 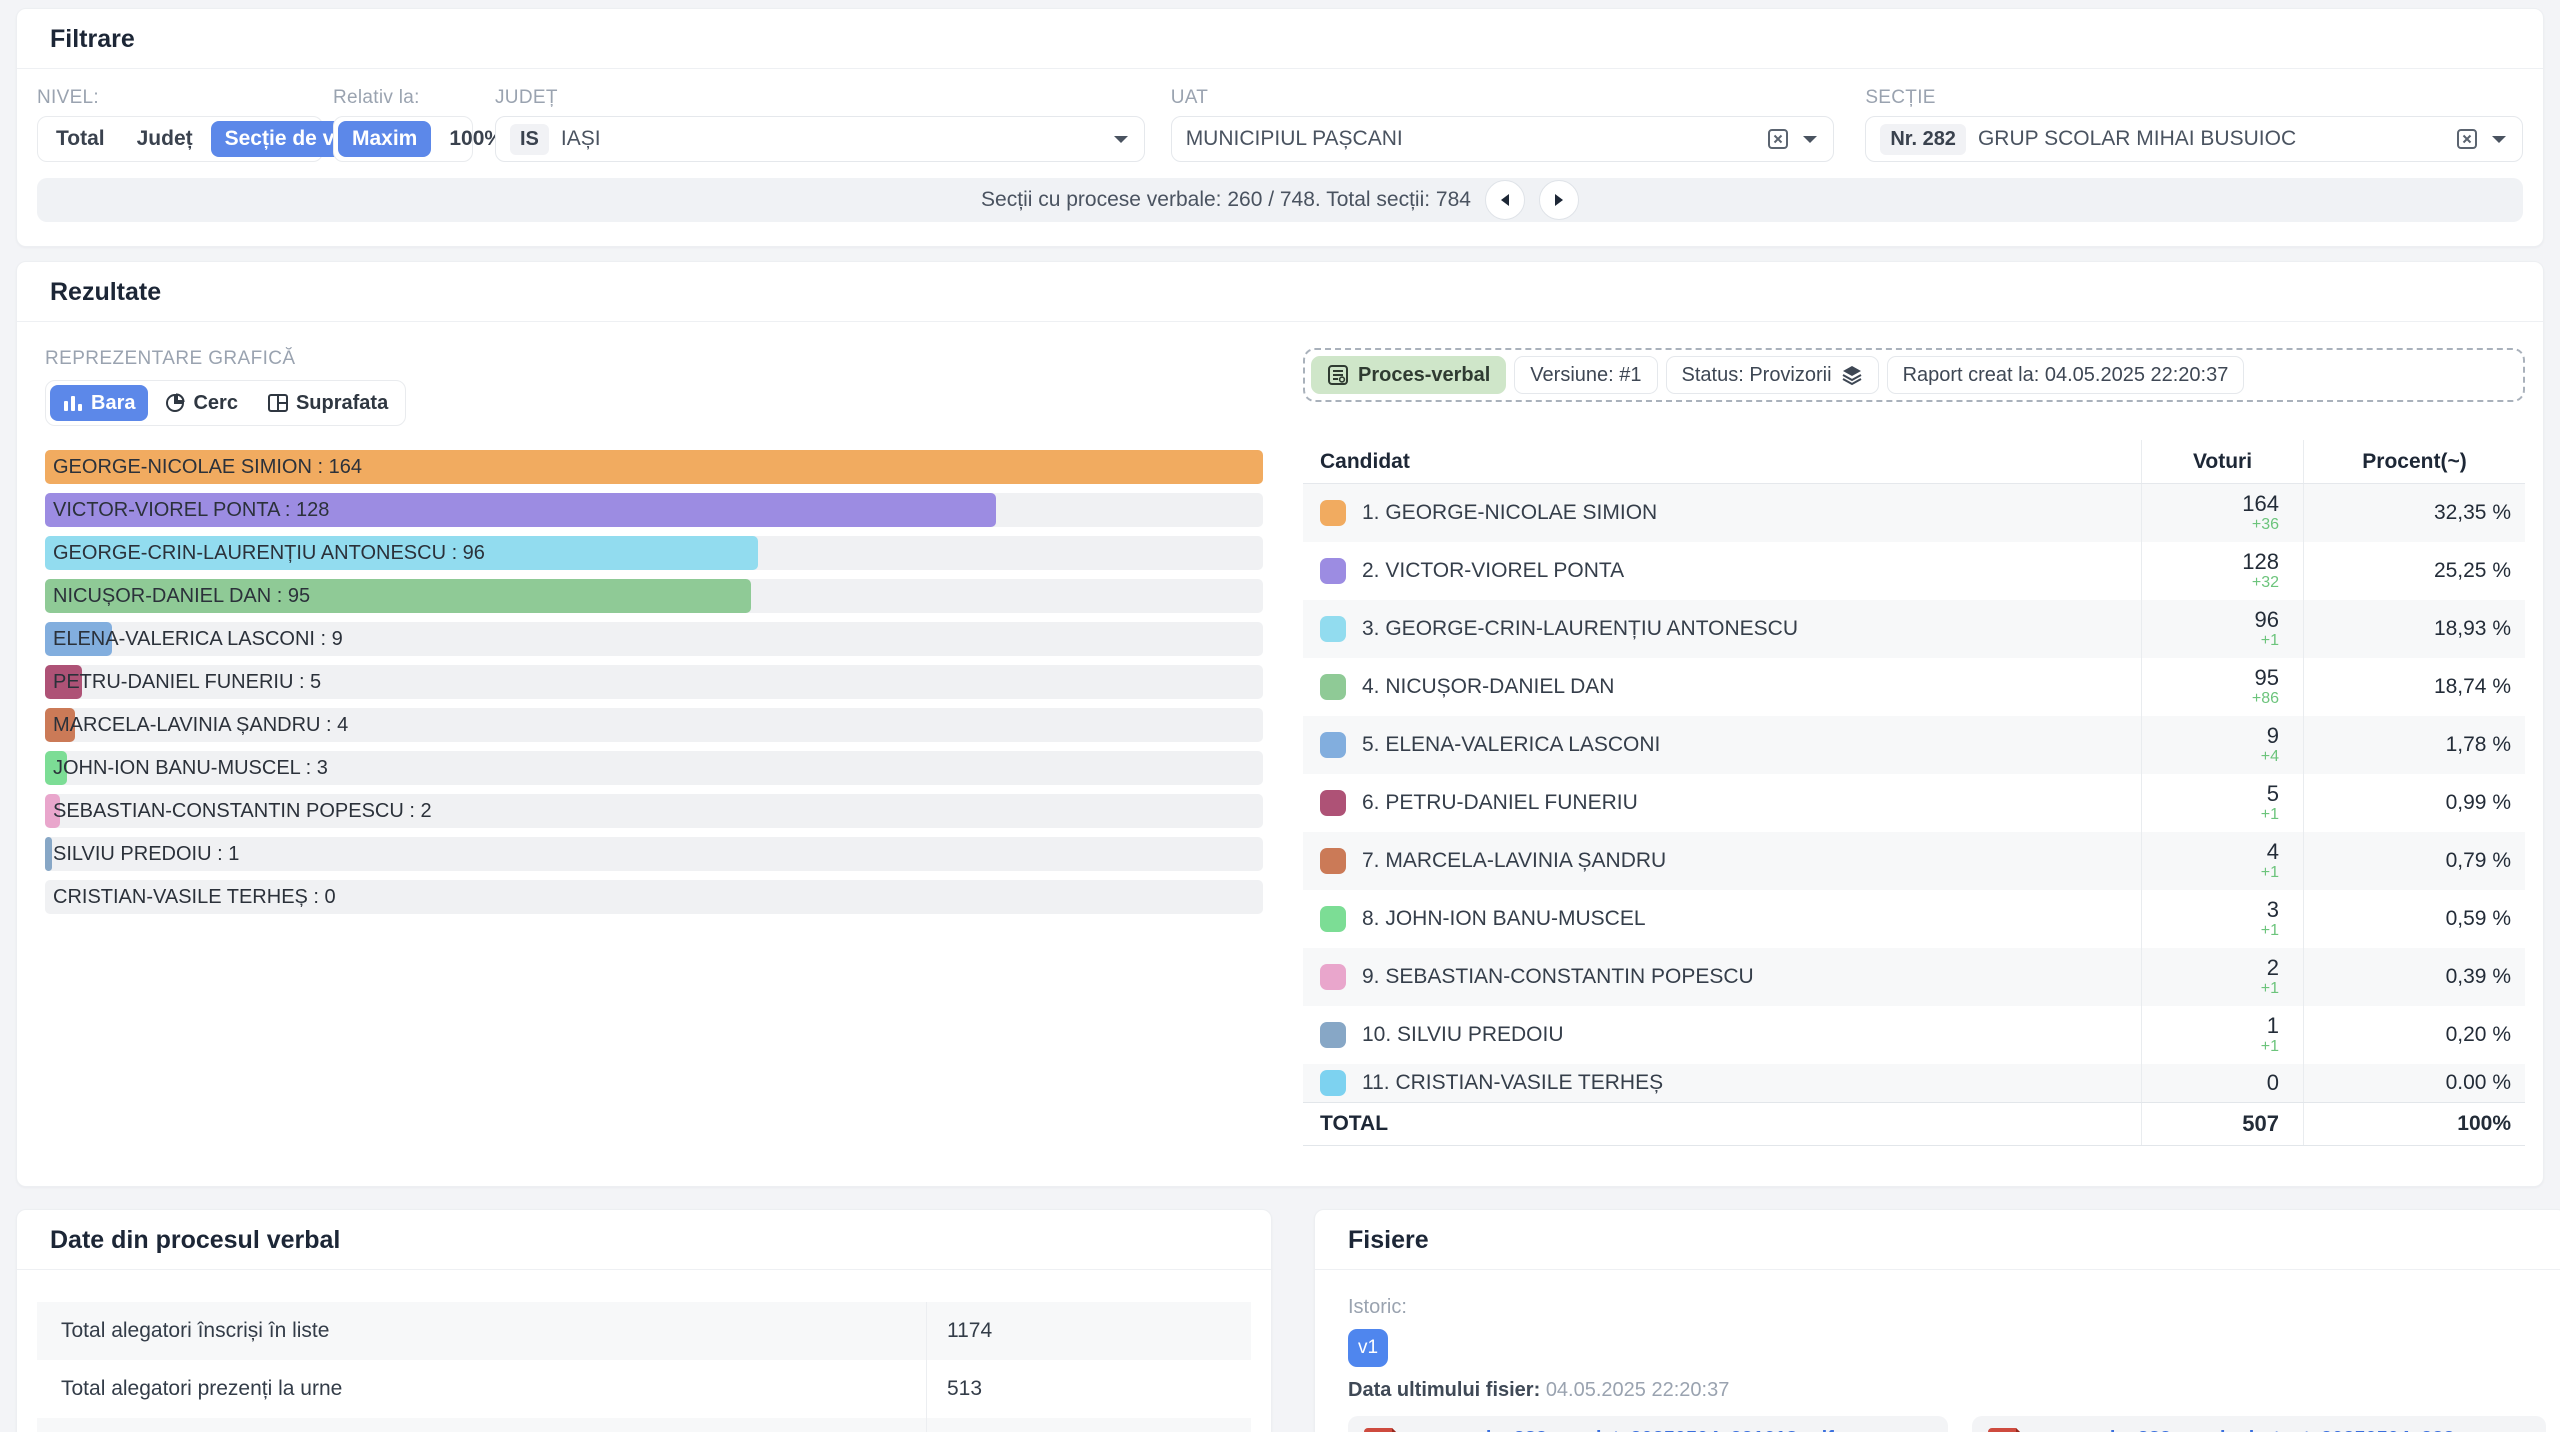 I want to click on tab-cerc: Cerc, so click(x=201, y=403).